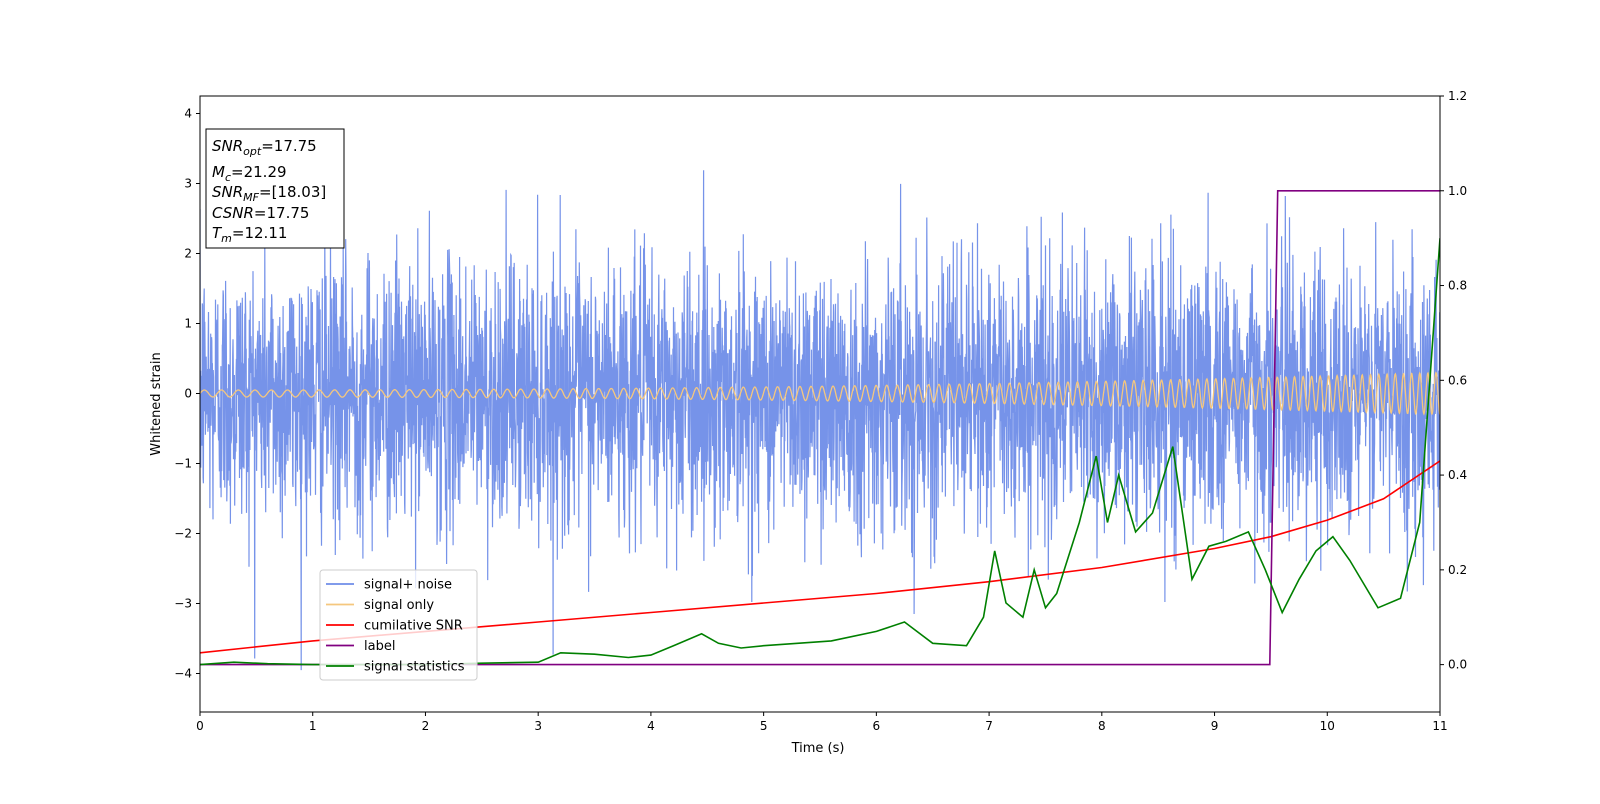  I want to click on legend-frame, so click(398, 625).